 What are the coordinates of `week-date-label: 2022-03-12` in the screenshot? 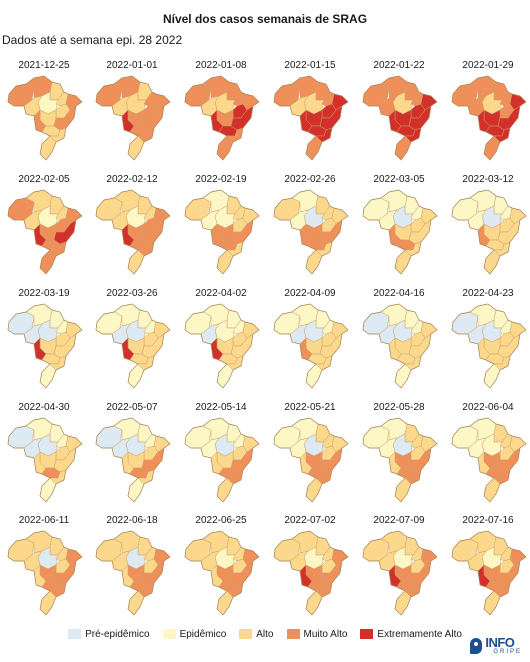 It's located at (488, 179).